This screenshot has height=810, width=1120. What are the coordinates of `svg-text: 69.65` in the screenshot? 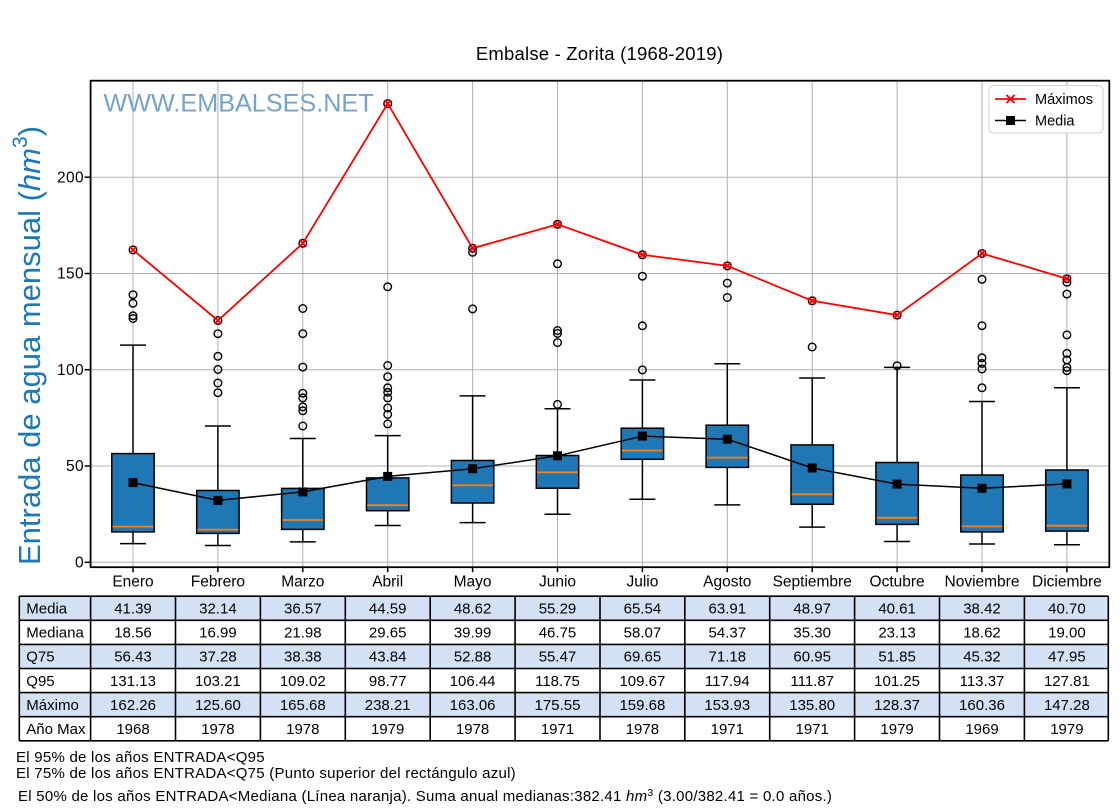 It's located at (643, 657).